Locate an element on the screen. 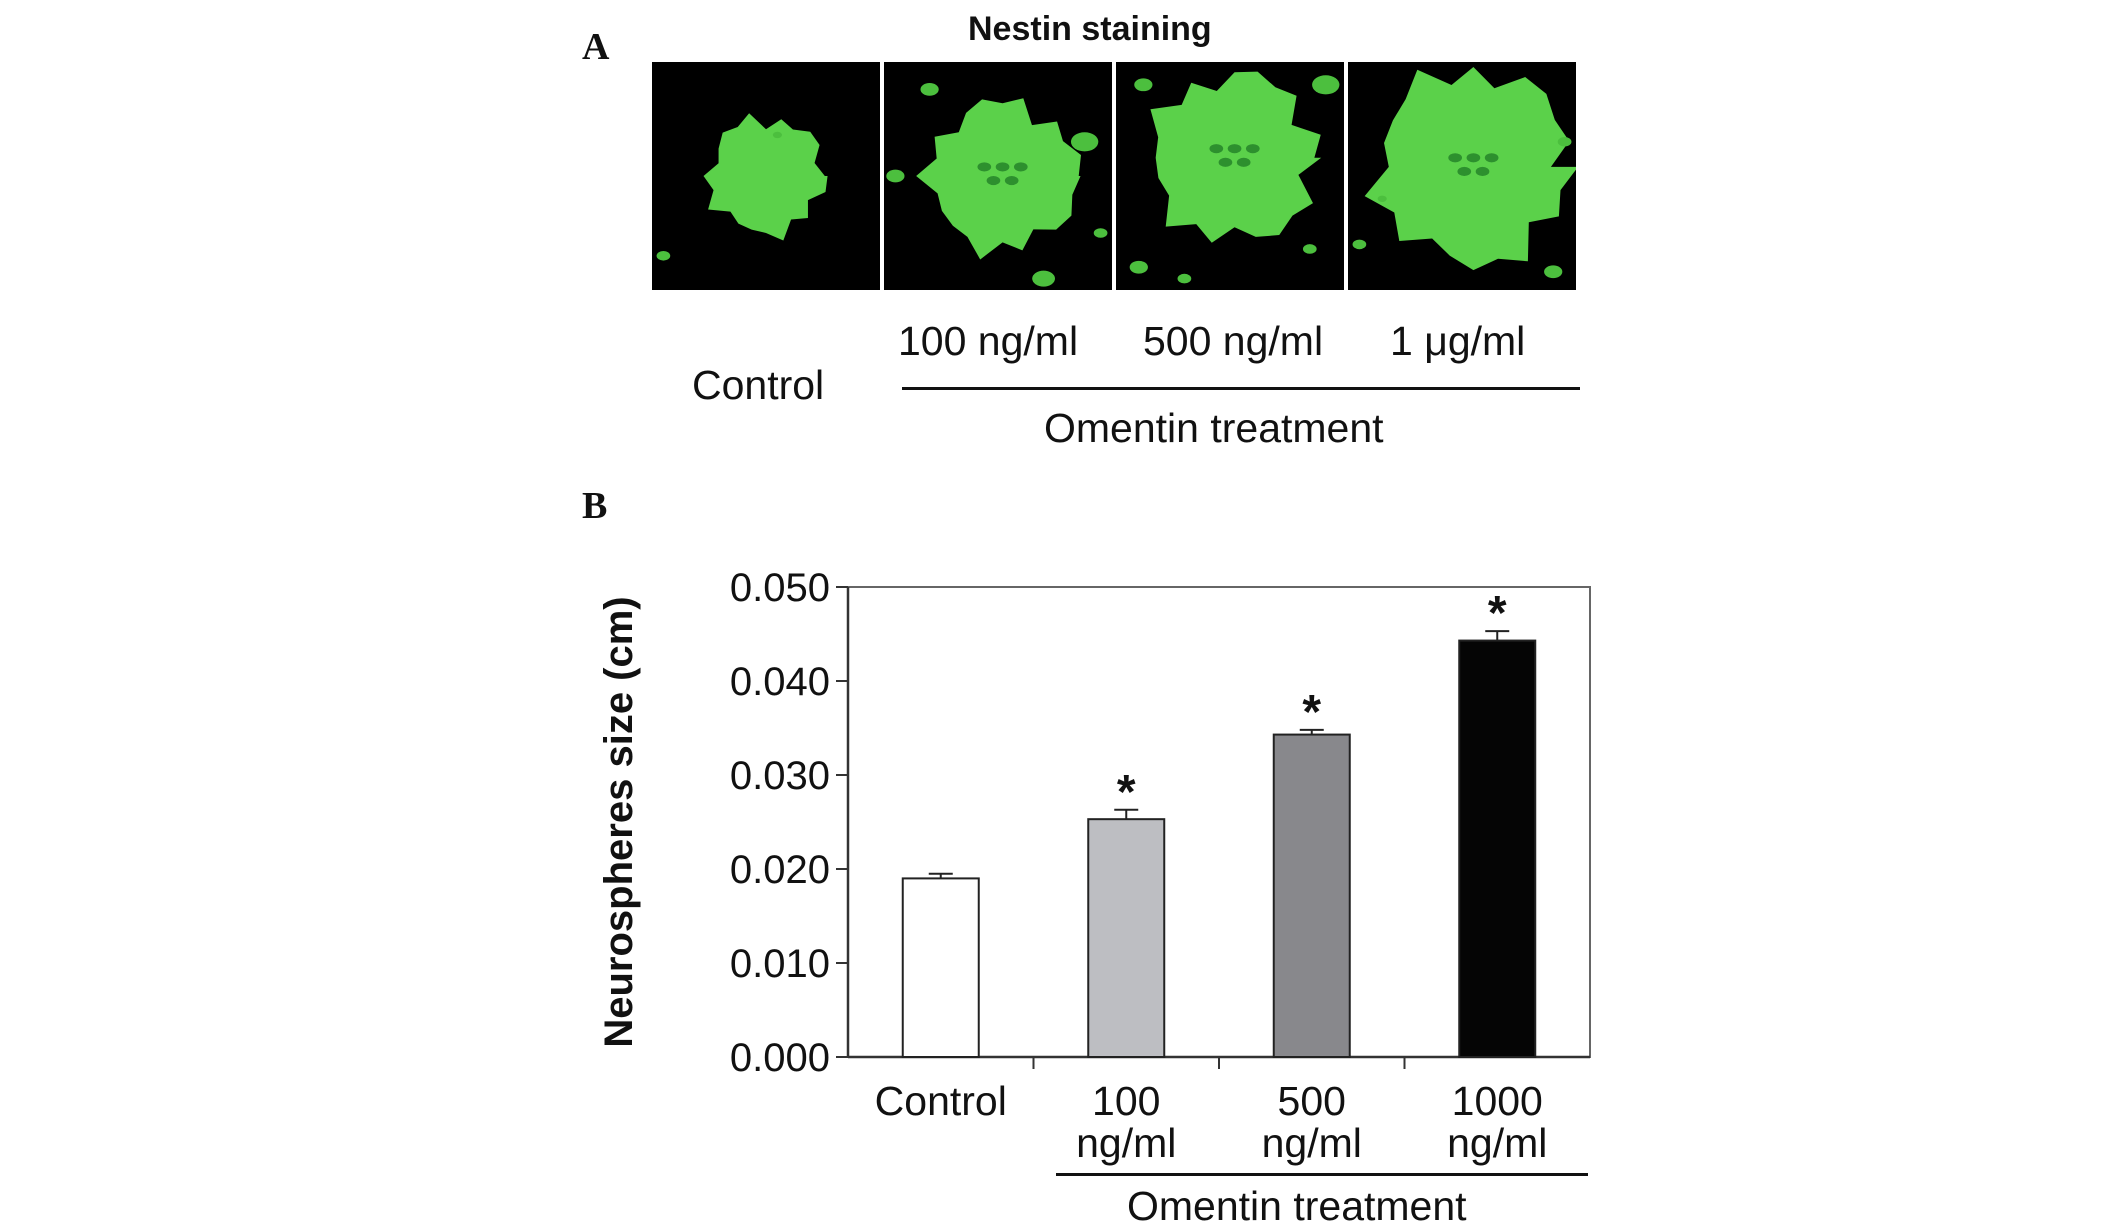 The width and height of the screenshot is (2126, 1230). micrograph-1-ug-ml is located at coordinates (1462, 176).